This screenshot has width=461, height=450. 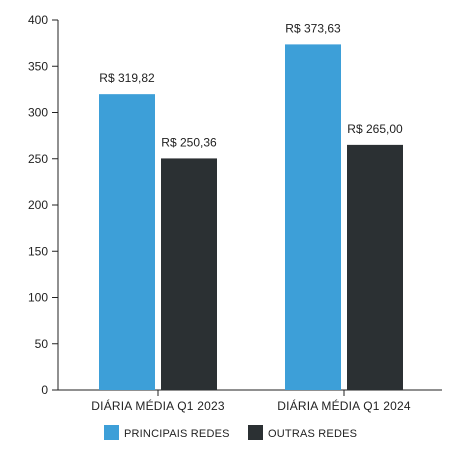 I want to click on data-label: R$ 265,00, so click(x=375, y=129).